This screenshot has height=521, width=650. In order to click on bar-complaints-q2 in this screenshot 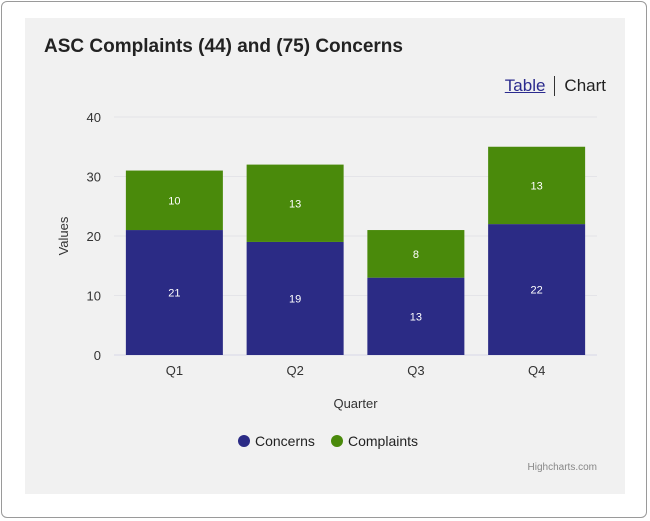, I will do `click(295, 203)`.